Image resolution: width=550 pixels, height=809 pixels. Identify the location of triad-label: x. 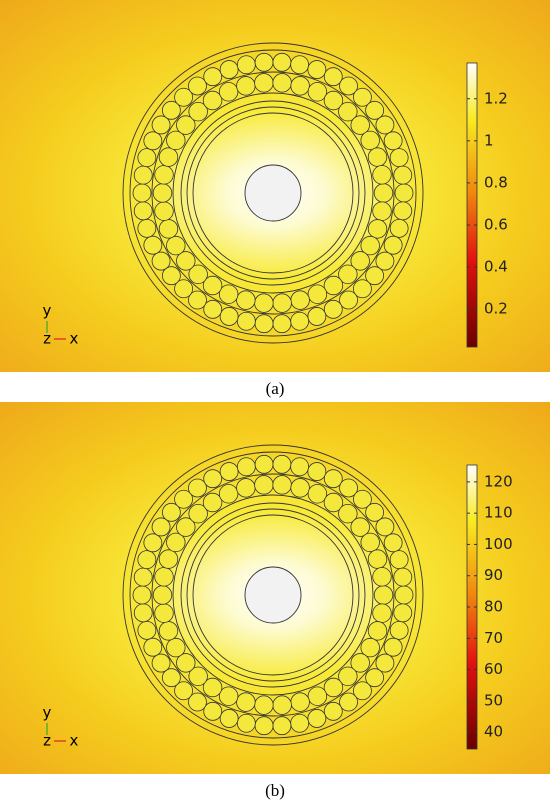
(74, 339).